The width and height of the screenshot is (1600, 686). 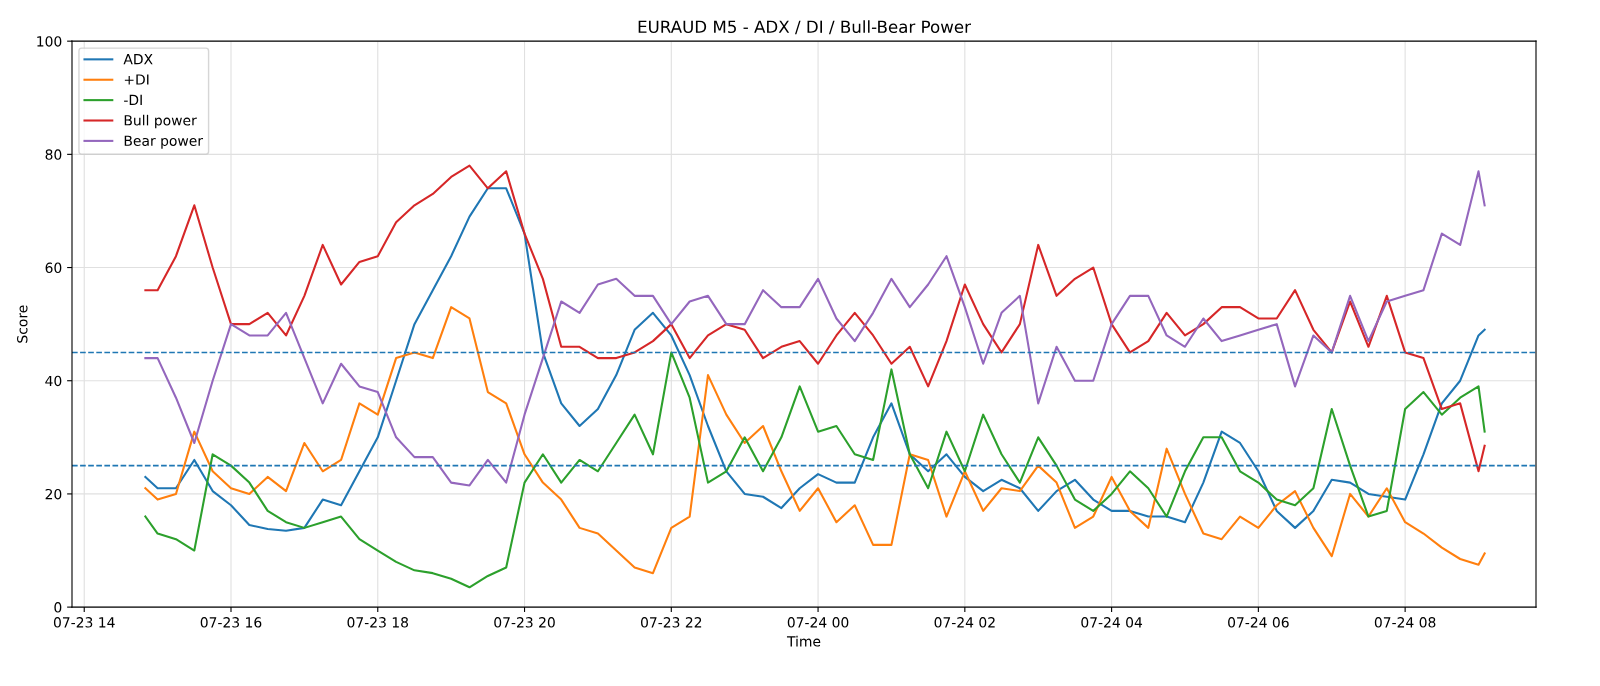 What do you see at coordinates (964, 622) in the screenshot?
I see `x-tick-label: 07-24 02` at bounding box center [964, 622].